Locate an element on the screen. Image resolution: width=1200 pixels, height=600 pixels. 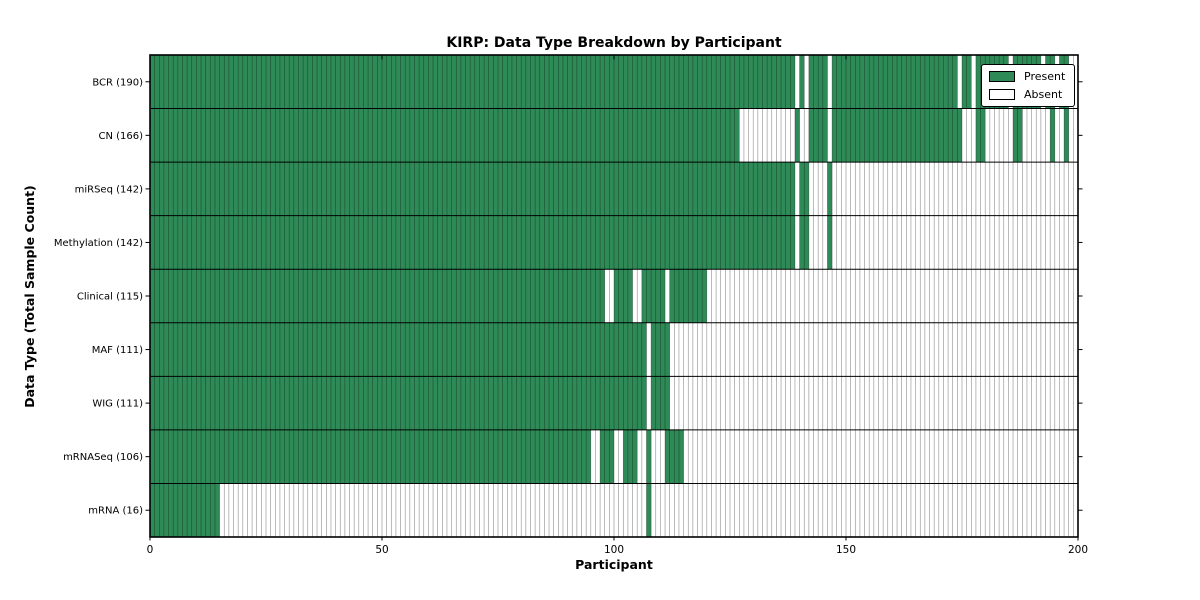
x-axis-title: Participant is located at coordinates (614, 564).